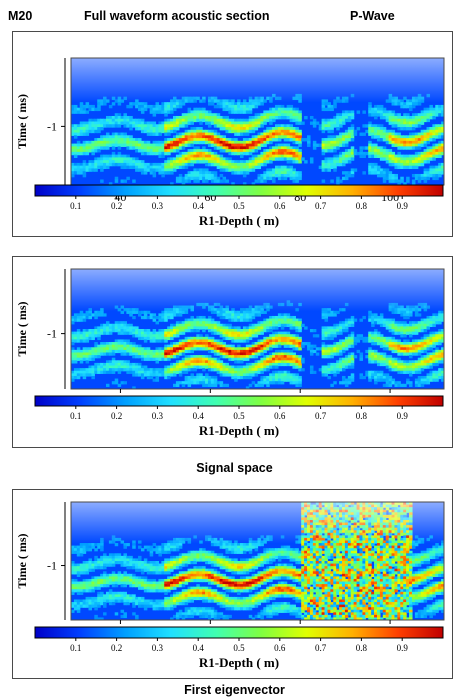 The width and height of the screenshot is (469, 700). I want to click on section-code: M20, so click(20, 16).